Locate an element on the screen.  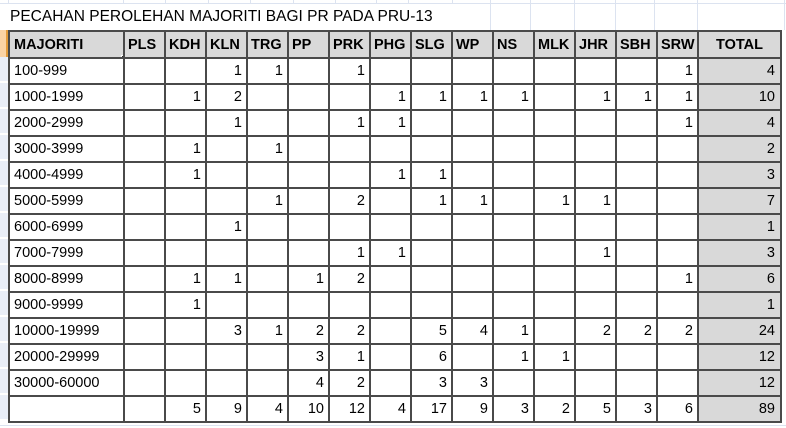
row-label: 8000-8999 is located at coordinates (66, 279).